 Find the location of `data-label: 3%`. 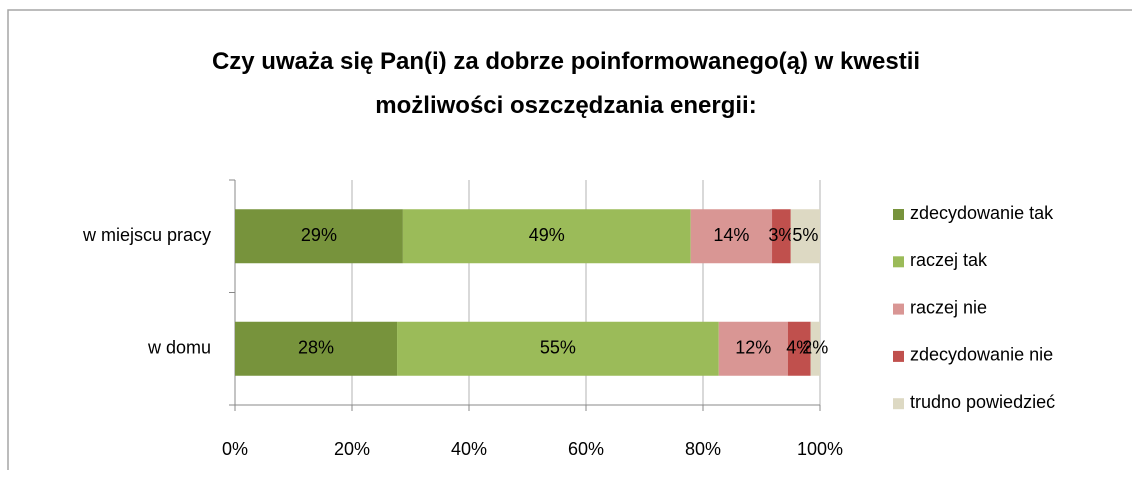

data-label: 3% is located at coordinates (781, 235).